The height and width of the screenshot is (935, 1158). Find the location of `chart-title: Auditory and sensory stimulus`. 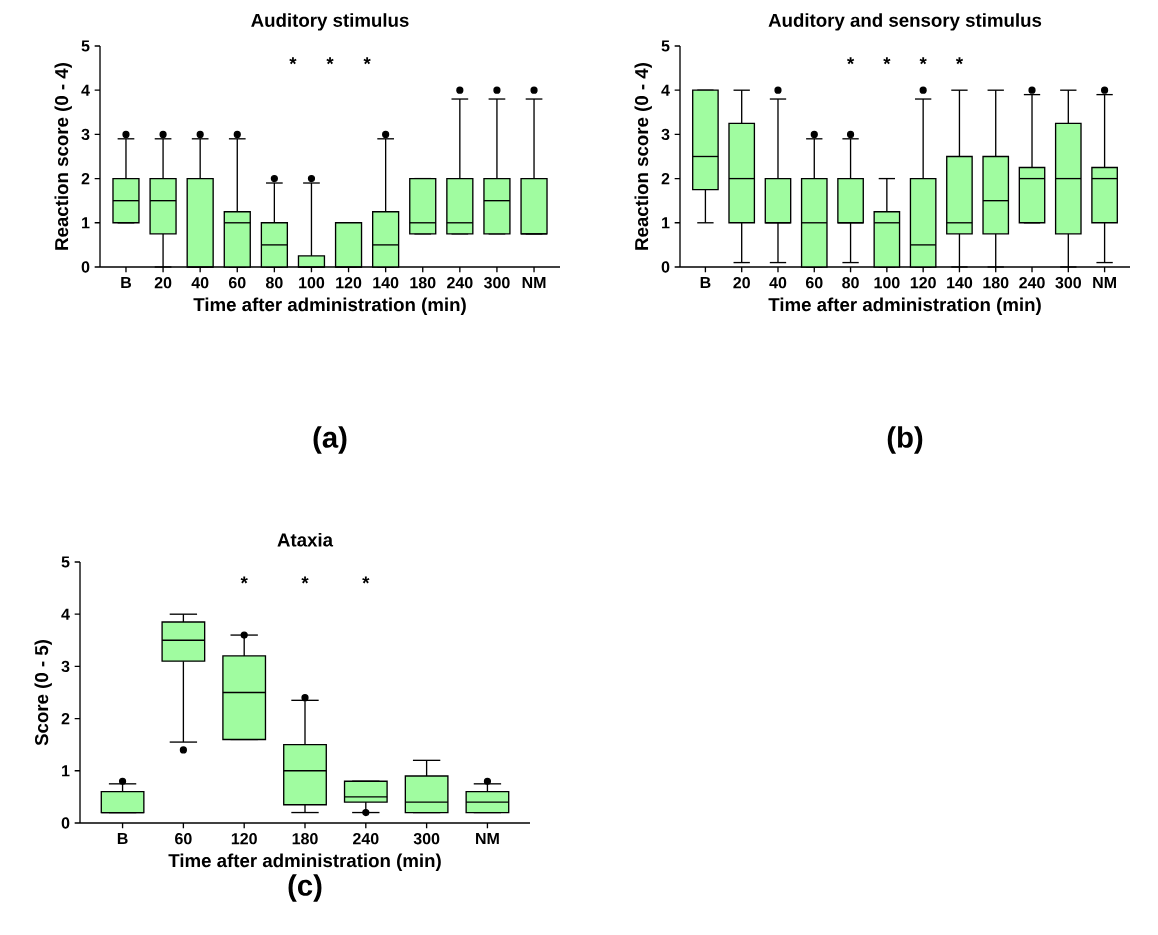

chart-title: Auditory and sensory stimulus is located at coordinates (905, 22).